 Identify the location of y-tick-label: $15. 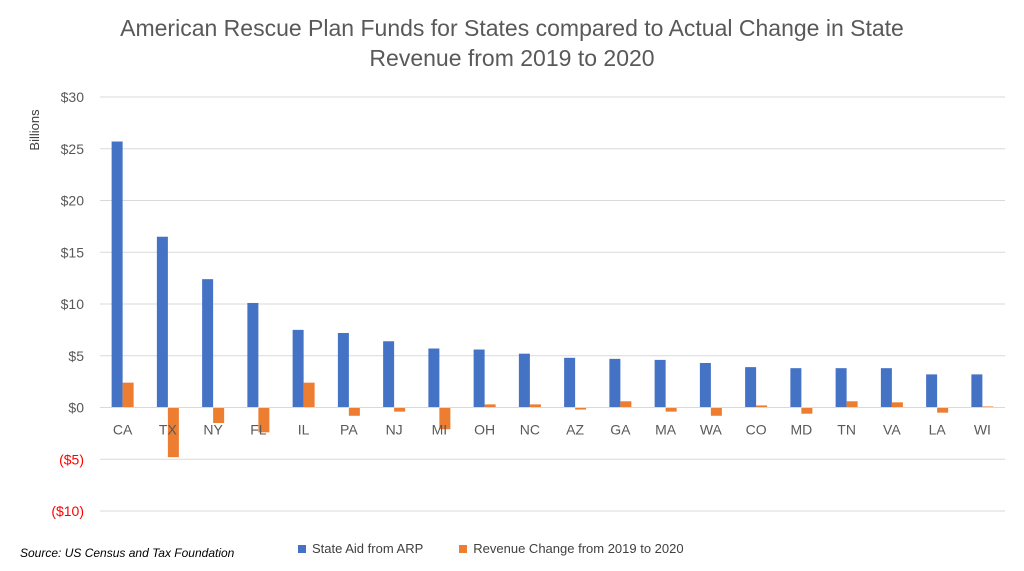
(73, 252).